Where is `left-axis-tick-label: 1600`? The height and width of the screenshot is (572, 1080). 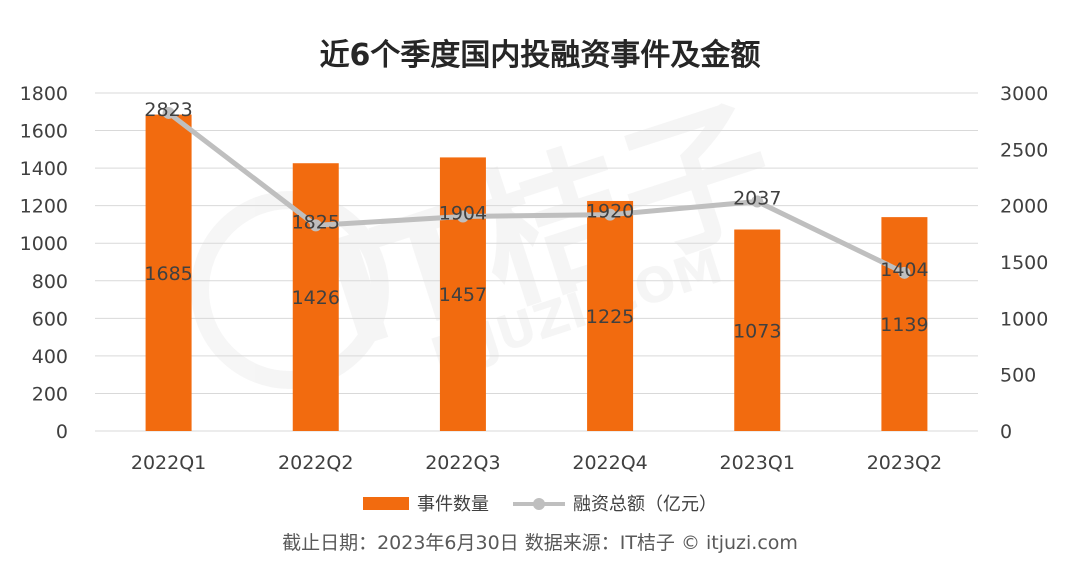
left-axis-tick-label: 1600 is located at coordinates (44, 132).